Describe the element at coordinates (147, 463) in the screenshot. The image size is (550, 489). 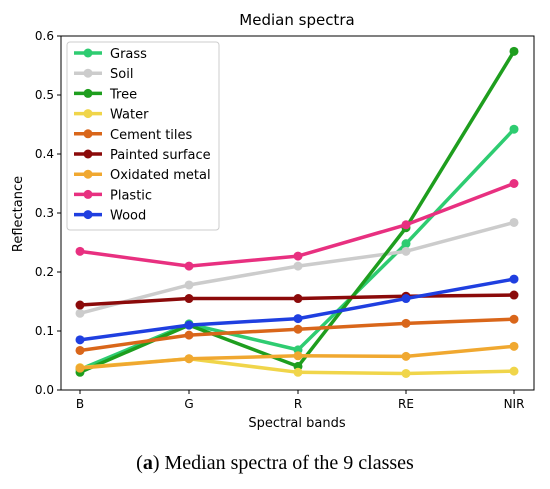
I see `caption-label: a` at that location.